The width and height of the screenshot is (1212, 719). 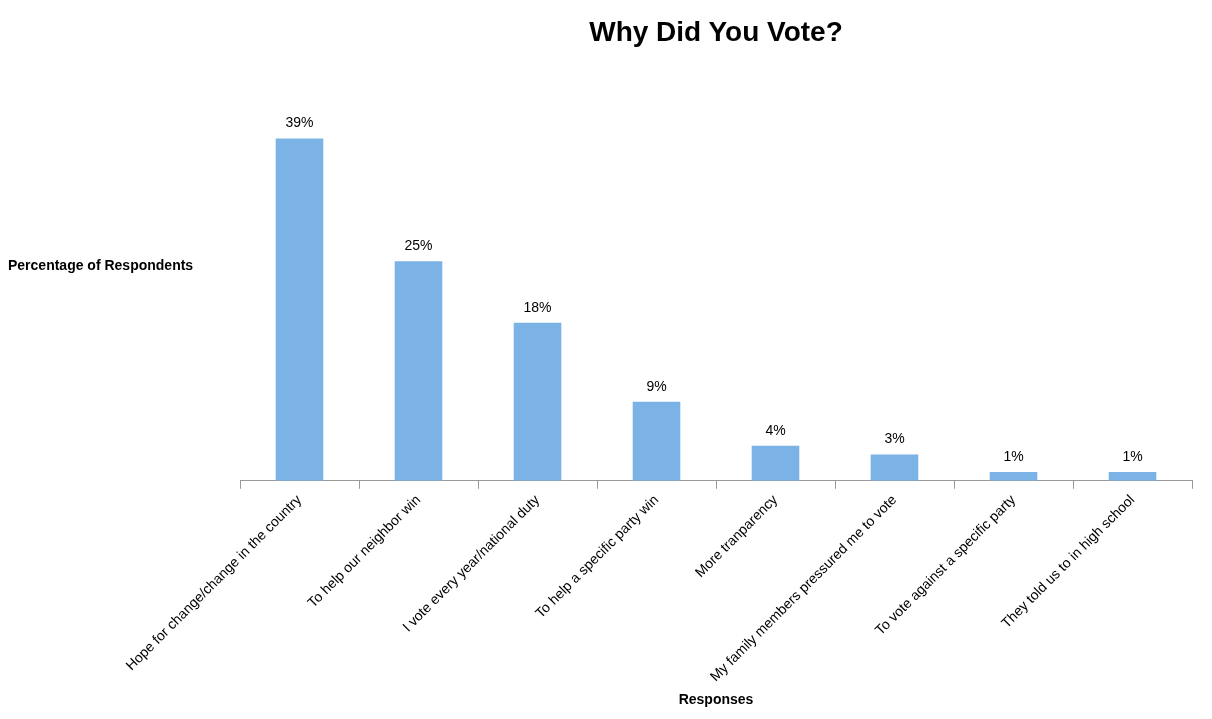 What do you see at coordinates (537, 306) in the screenshot?
I see `data-label: 18%` at bounding box center [537, 306].